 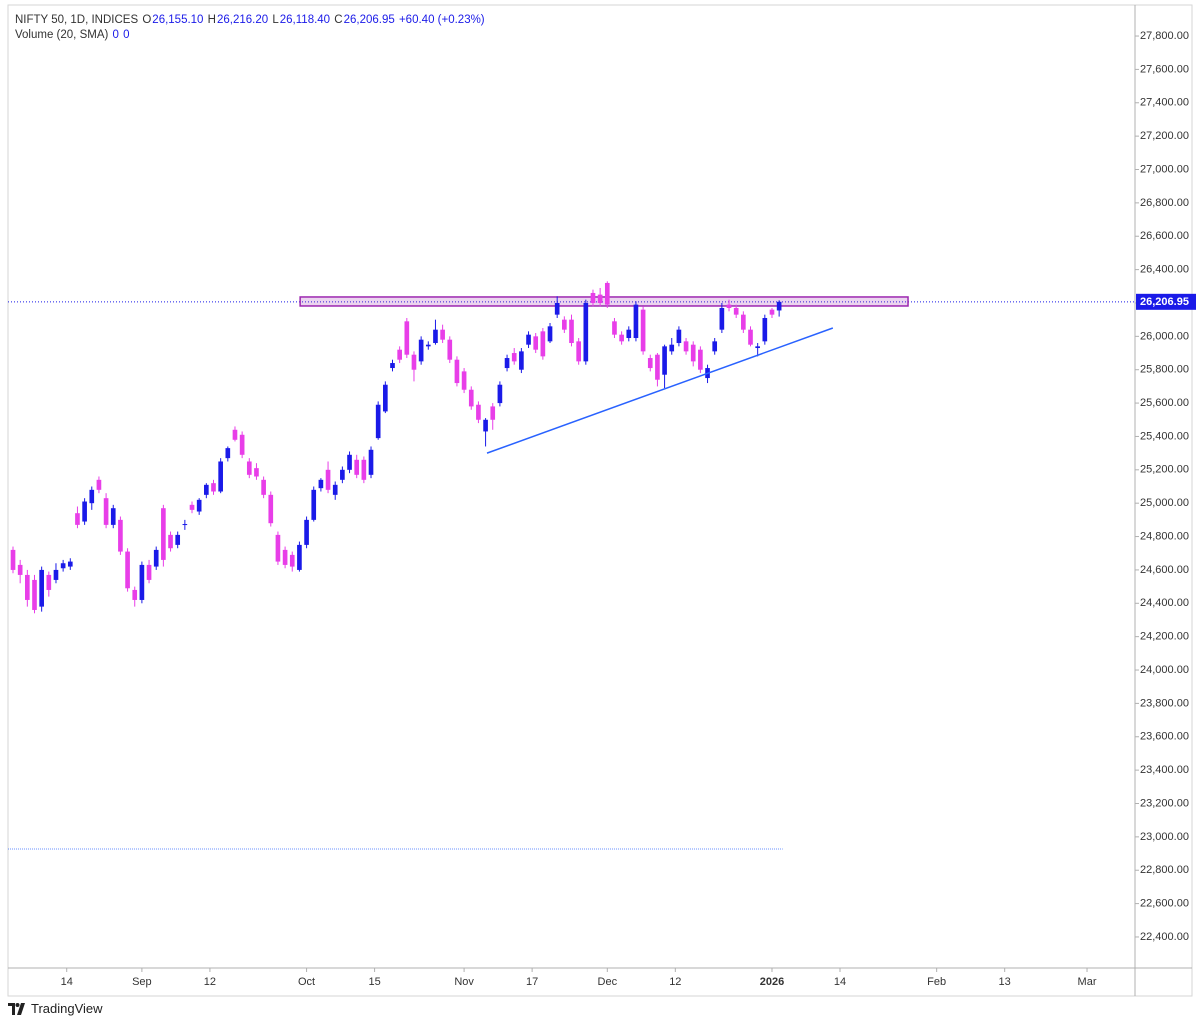 I want to click on x-tick-label: Mar, so click(x=1087, y=982).